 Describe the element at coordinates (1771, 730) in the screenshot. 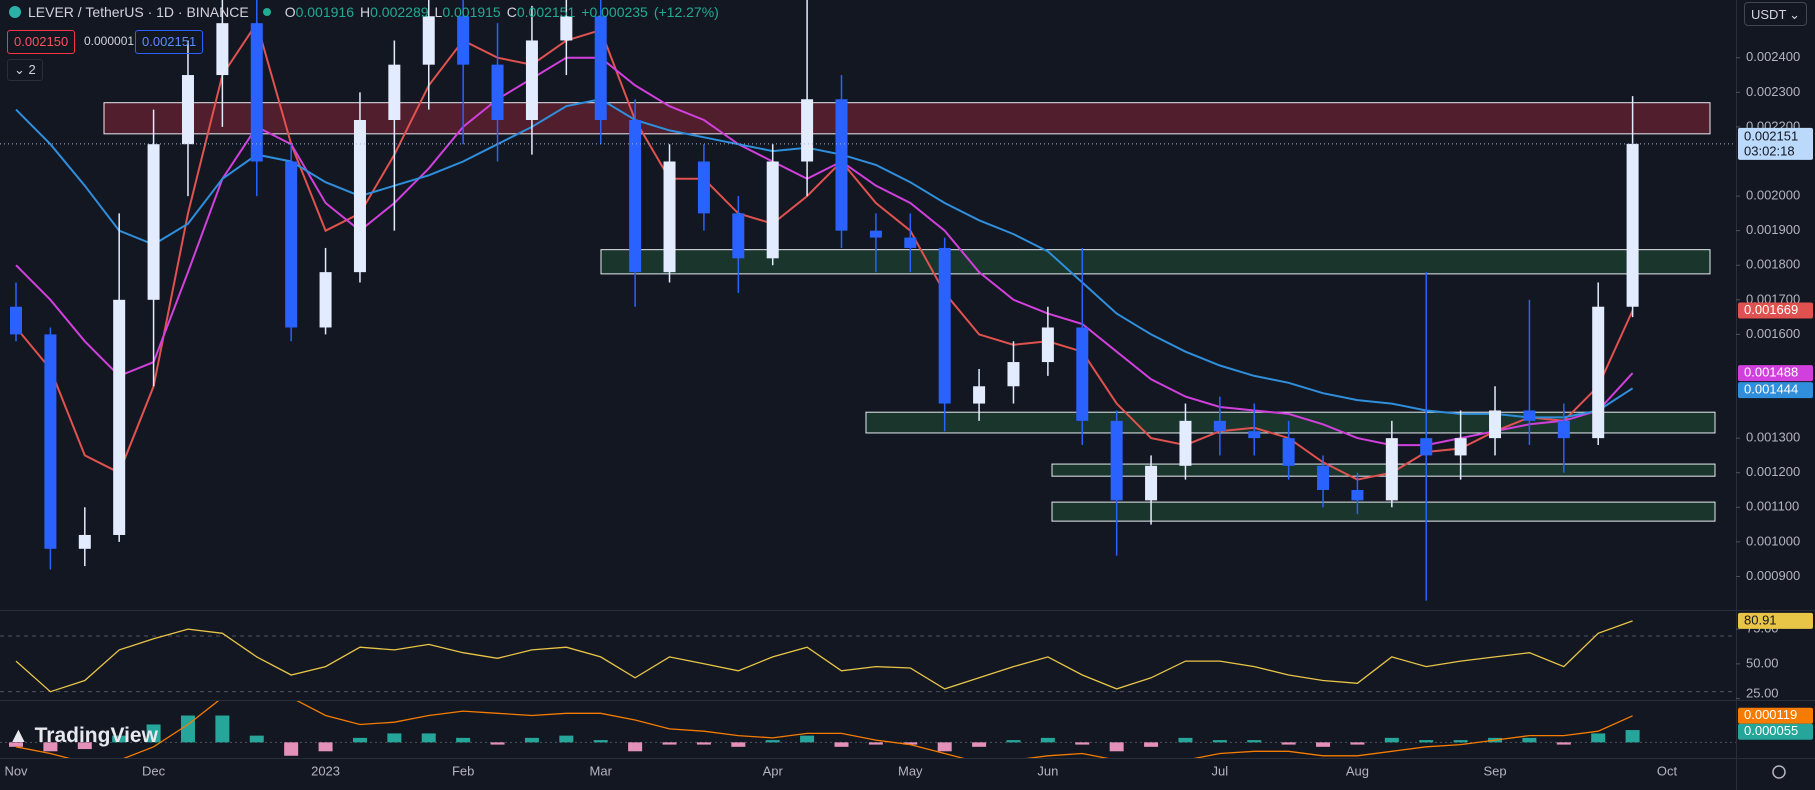

I see `macd-histogram-tag: 0.000055` at that location.